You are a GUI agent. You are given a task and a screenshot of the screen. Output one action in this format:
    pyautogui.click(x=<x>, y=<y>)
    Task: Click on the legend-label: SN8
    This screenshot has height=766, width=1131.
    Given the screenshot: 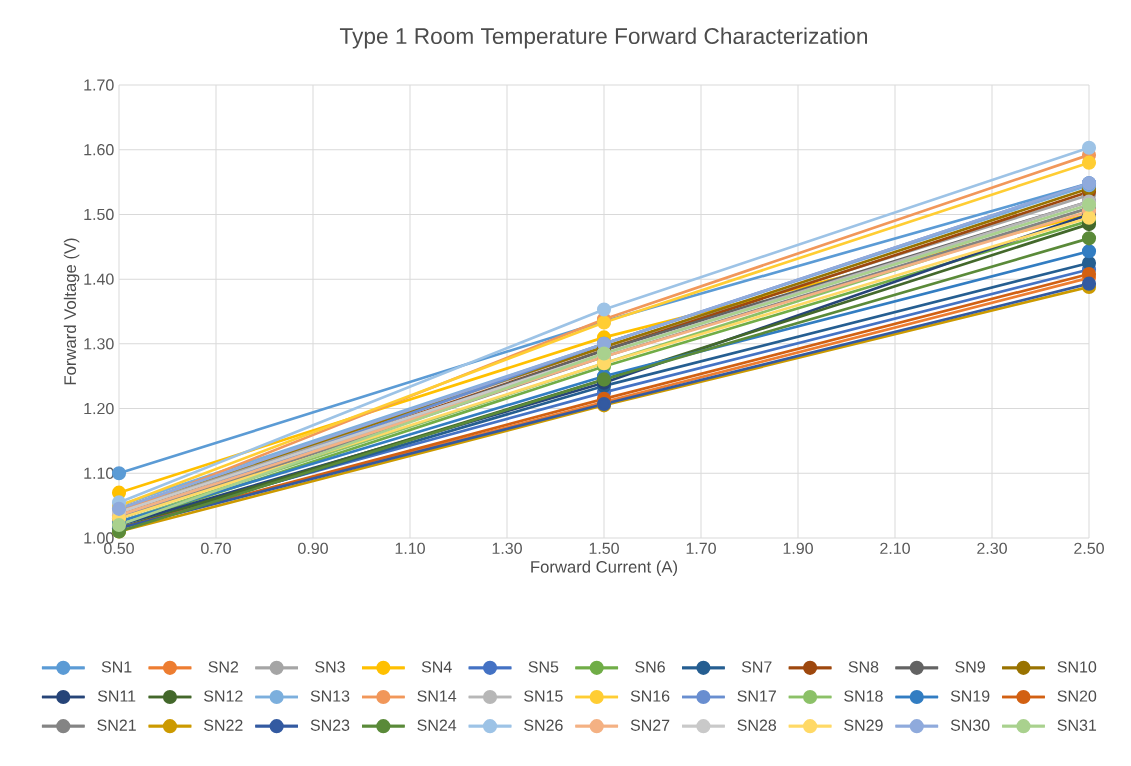 What is the action you would take?
    pyautogui.click(x=863, y=667)
    